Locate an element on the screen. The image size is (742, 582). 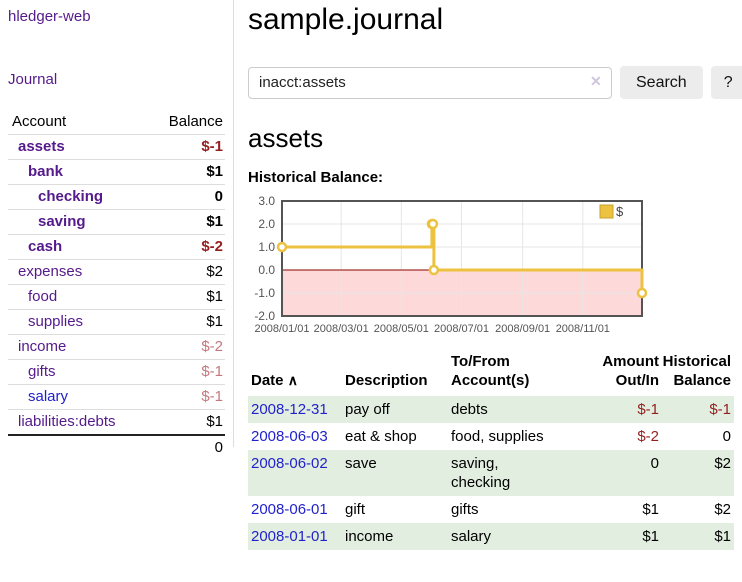
balance-total-row: 0 is located at coordinates (116, 447).